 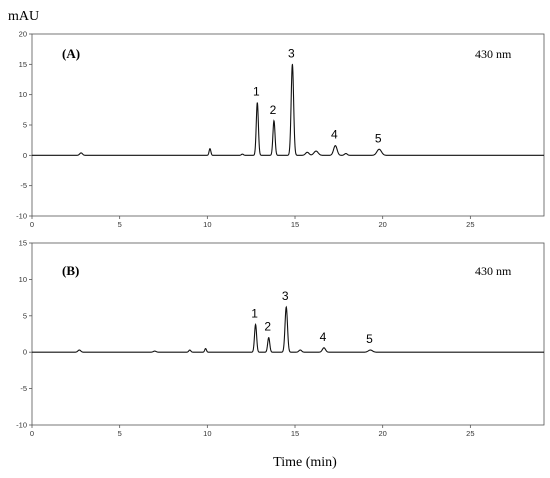 I want to click on panel-label: (B), so click(x=70, y=270).